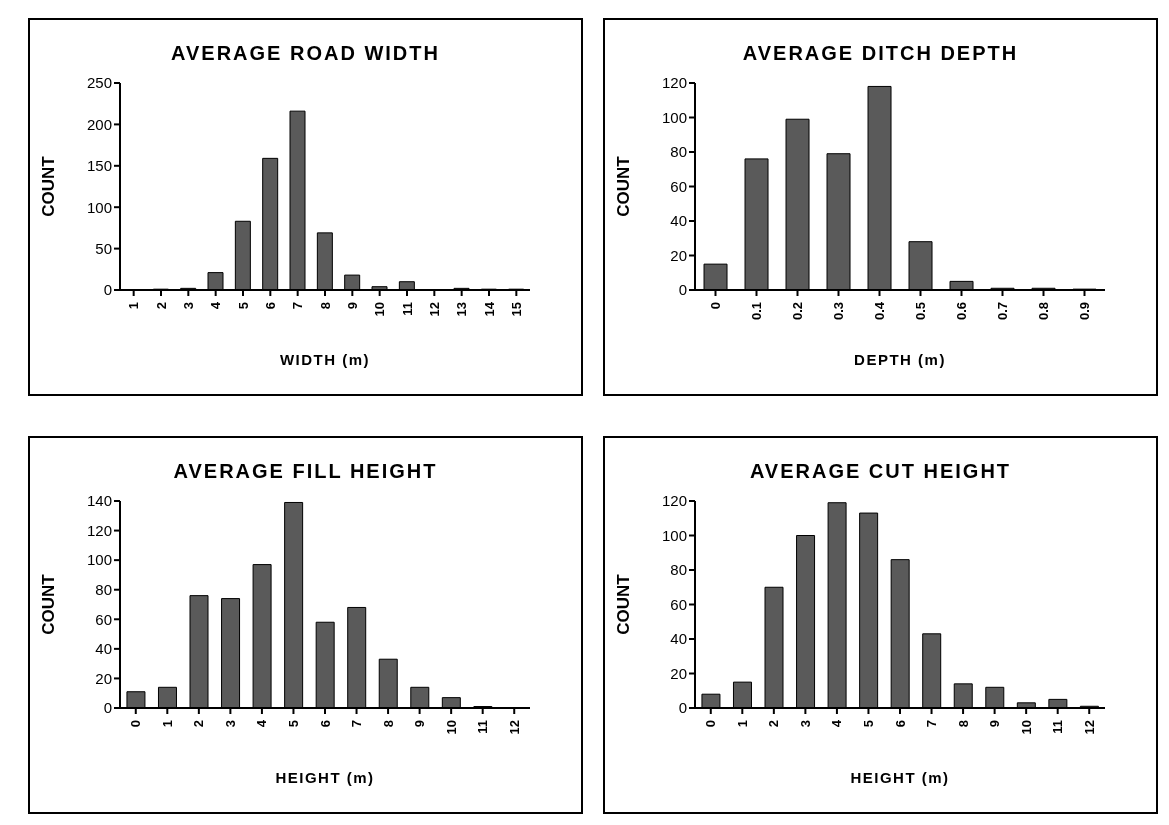 Image resolution: width=1169 pixels, height=825 pixels. I want to click on x-tick-label: 15, so click(516, 309).